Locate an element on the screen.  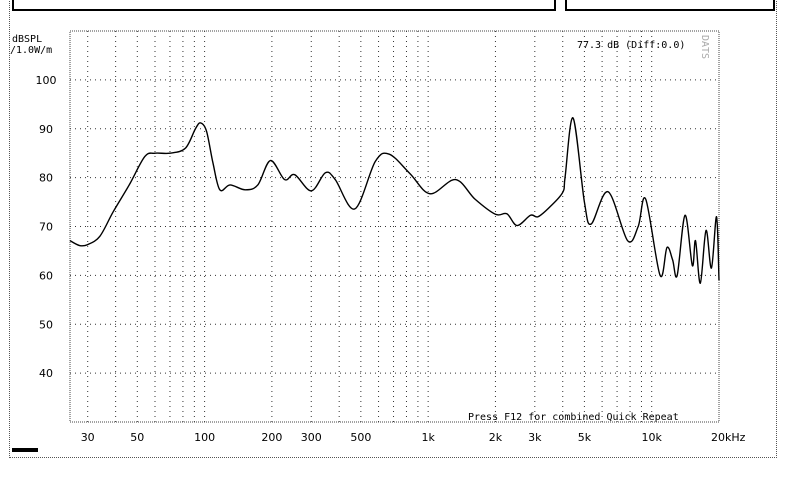
x-tick-label: 20kHz is located at coordinates (728, 437).